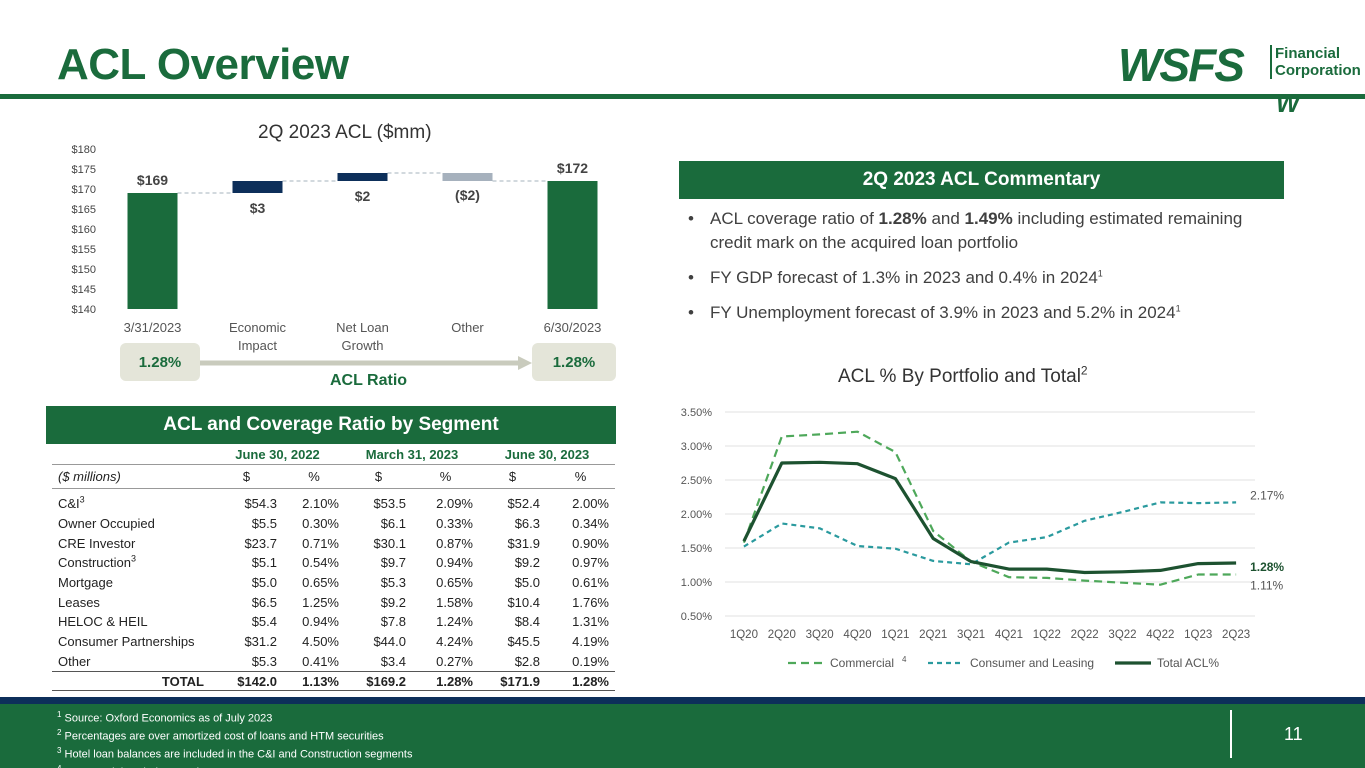 This screenshot has width=1365, height=768. What do you see at coordinates (333, 563) in the screenshot?
I see `table-row: Construction3 $5.1 0.54% $9.7 0.94% $9.2 0.97%` at bounding box center [333, 563].